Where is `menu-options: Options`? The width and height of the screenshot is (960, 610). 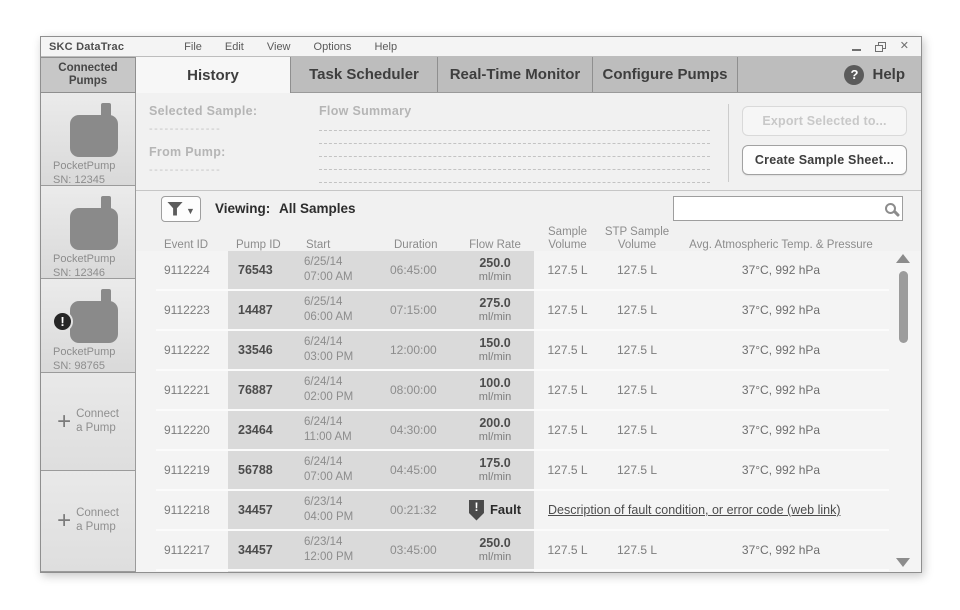
menu-options: Options is located at coordinates (332, 46).